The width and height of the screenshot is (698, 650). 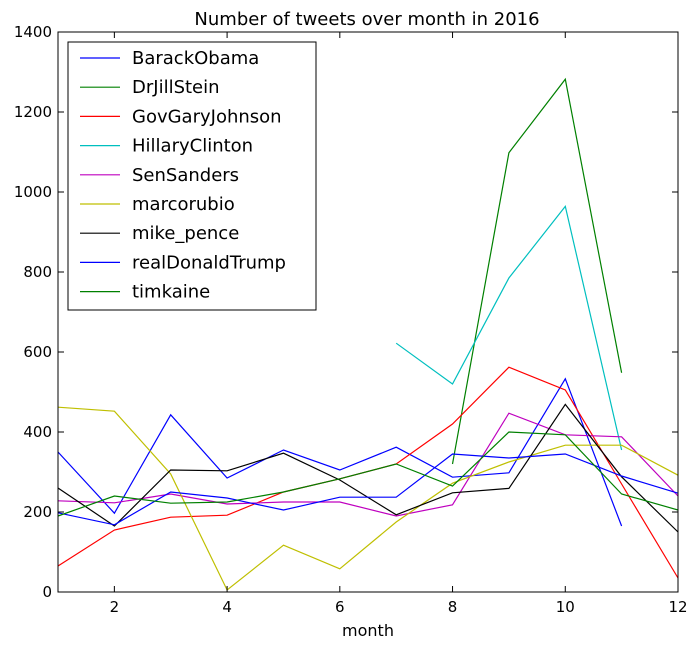 I want to click on legend-label-BarackObama: BarackObama, so click(x=195, y=58).